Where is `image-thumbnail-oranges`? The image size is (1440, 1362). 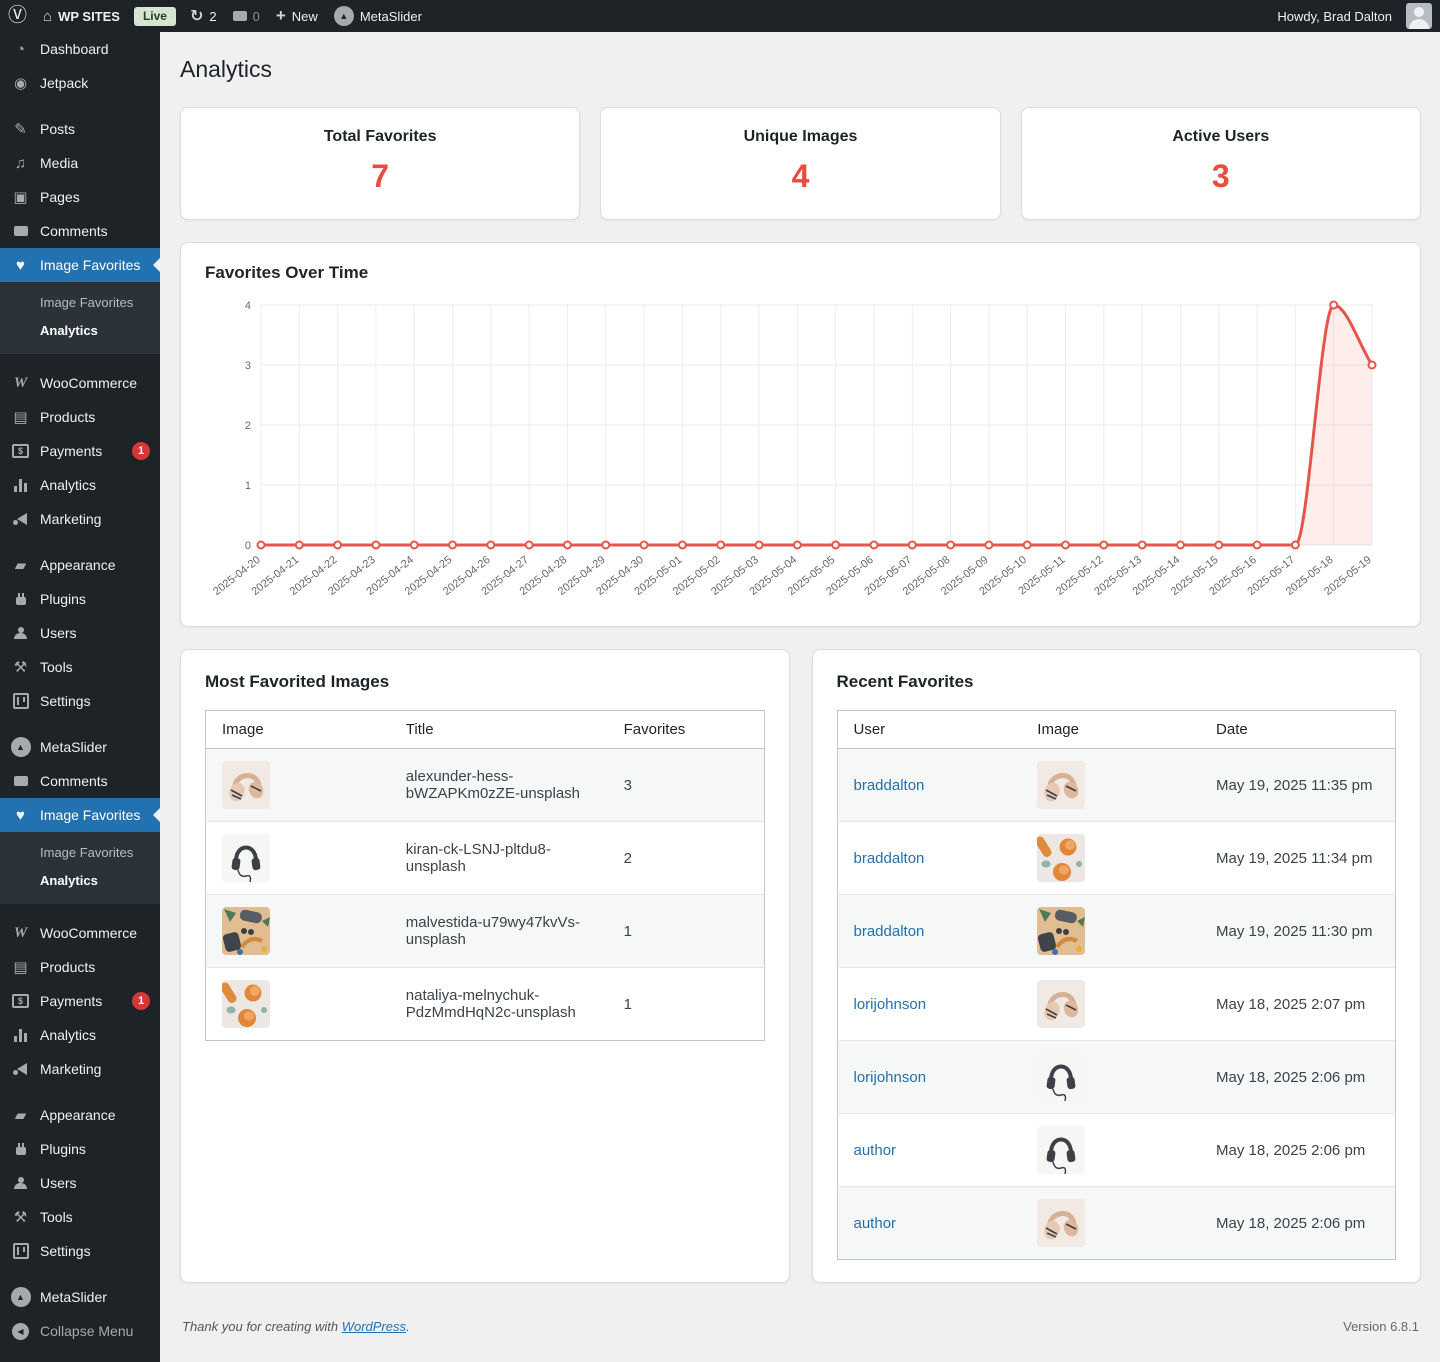 image-thumbnail-oranges is located at coordinates (1061, 858).